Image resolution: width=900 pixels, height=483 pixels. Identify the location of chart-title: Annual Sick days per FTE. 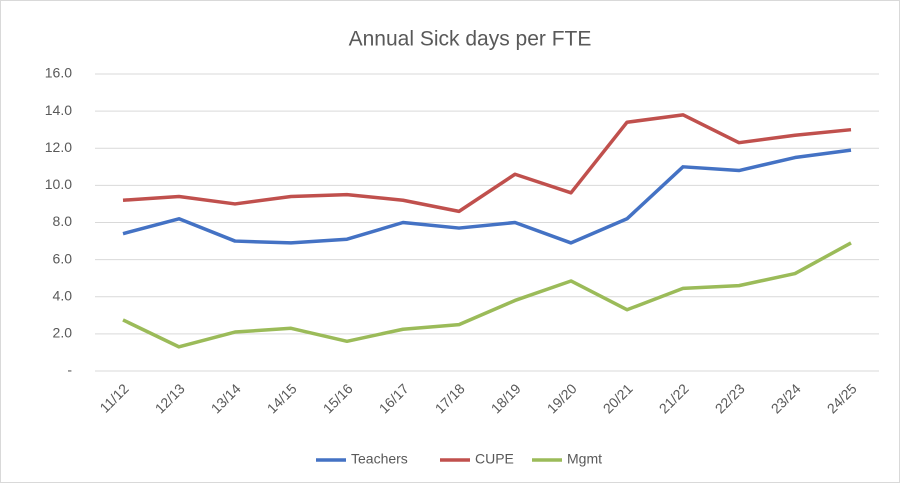
(470, 39).